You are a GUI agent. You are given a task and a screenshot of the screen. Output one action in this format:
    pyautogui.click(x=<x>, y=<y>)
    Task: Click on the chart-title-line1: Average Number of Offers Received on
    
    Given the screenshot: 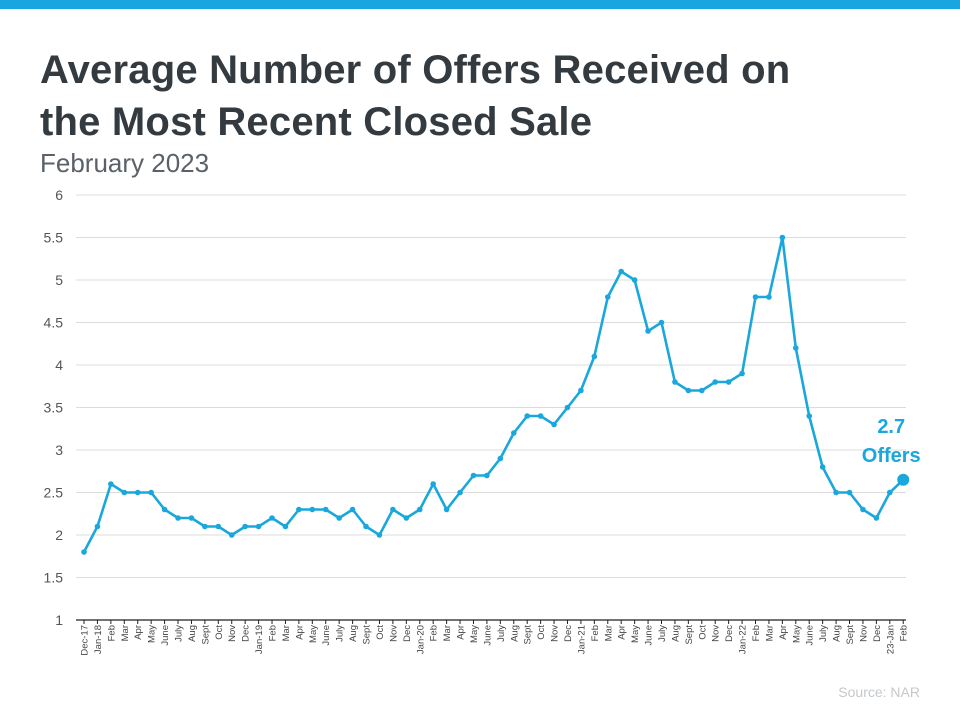 What is the action you would take?
    pyautogui.click(x=415, y=70)
    